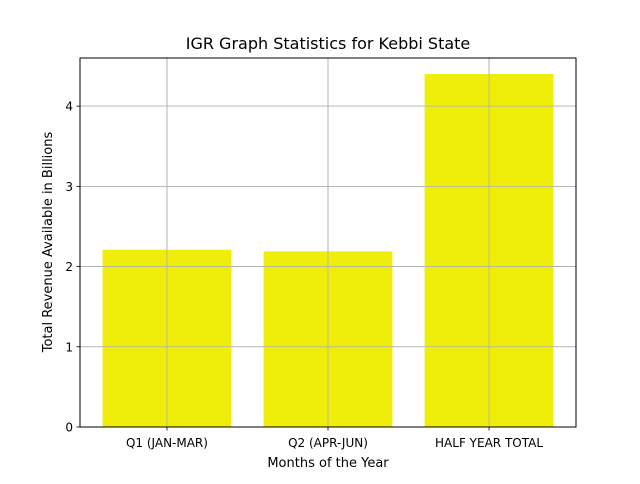  What do you see at coordinates (328, 43) in the screenshot?
I see `chart-title: IGR Graph Statistics for Kebbi State` at bounding box center [328, 43].